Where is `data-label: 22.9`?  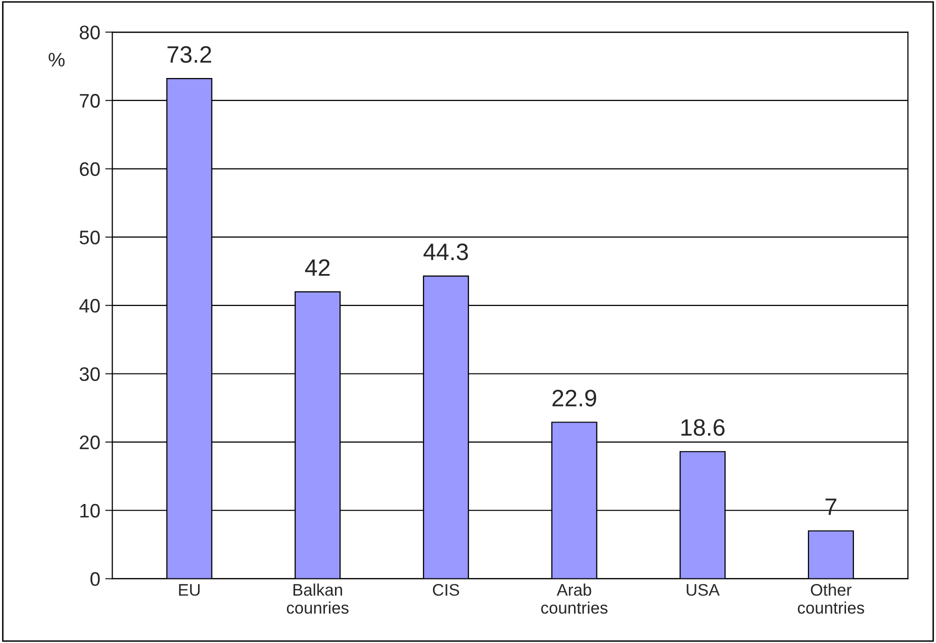 data-label: 22.9 is located at coordinates (574, 398).